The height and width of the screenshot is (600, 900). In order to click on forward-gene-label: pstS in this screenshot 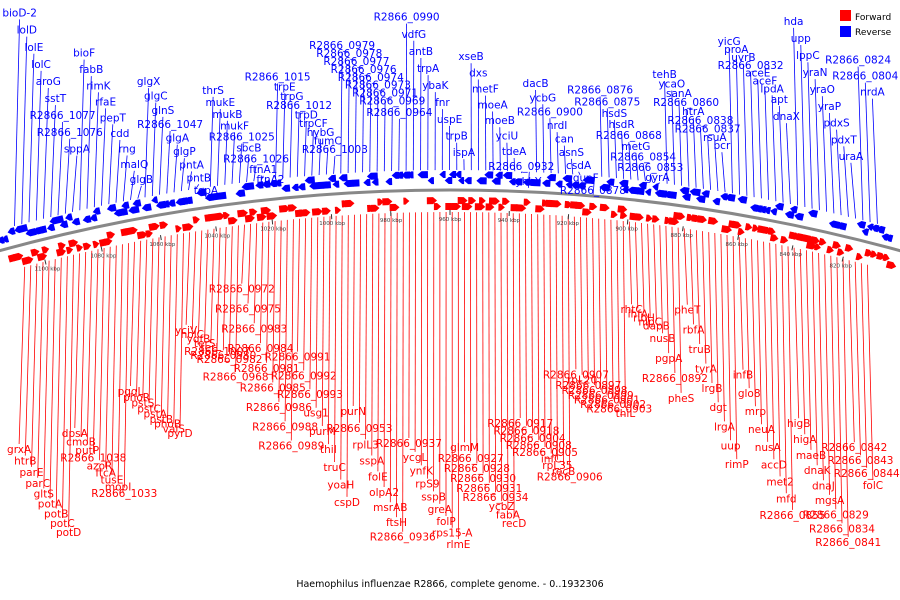, I will do `click(142, 404)`.